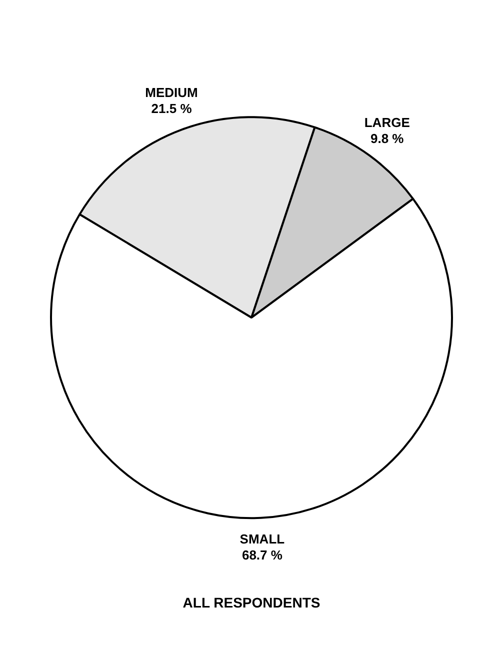 The height and width of the screenshot is (652, 503). Describe the element at coordinates (171, 108) in the screenshot. I see `data-label: 21.5 %` at that location.